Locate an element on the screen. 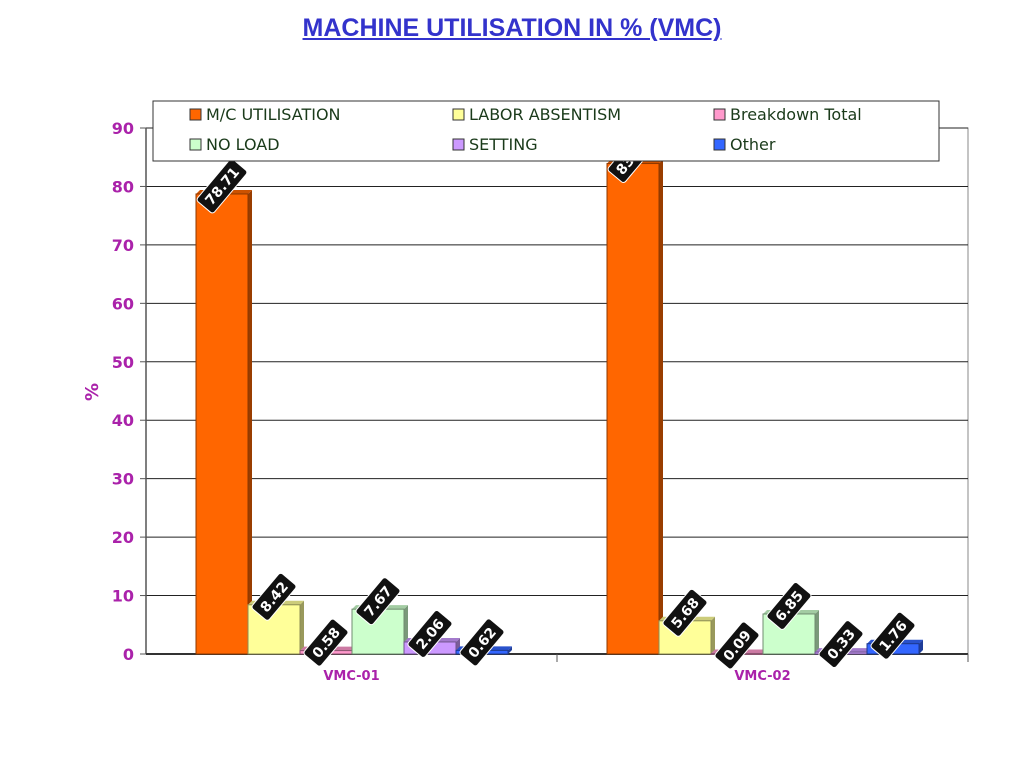 The height and width of the screenshot is (768, 1024). legend-label: Breakdown Total is located at coordinates (796, 114).